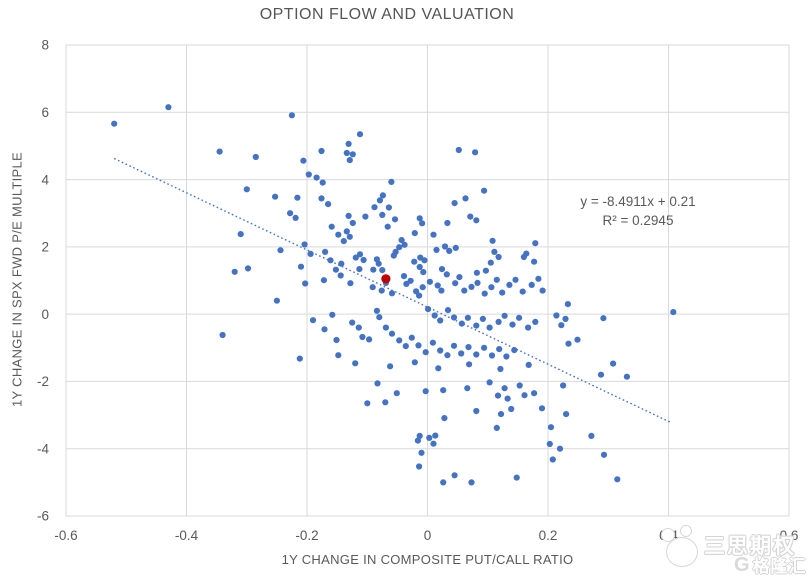 The image size is (812, 579). I want to click on trendline-equation: y = -8.4911x + 0.21, so click(638, 201).